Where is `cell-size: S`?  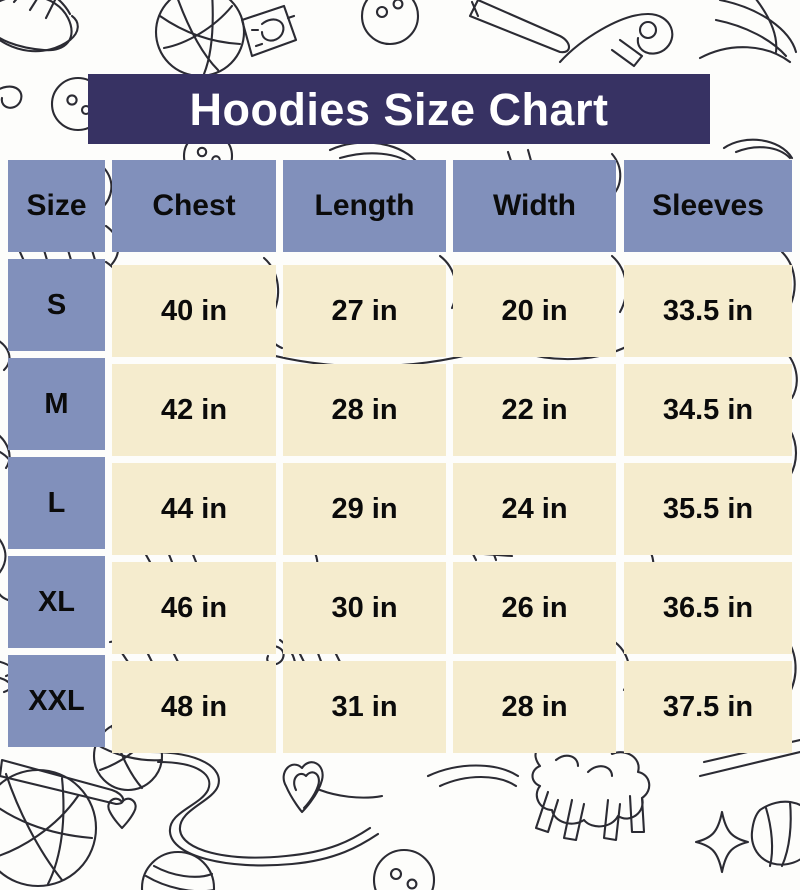 cell-size: S is located at coordinates (56, 305).